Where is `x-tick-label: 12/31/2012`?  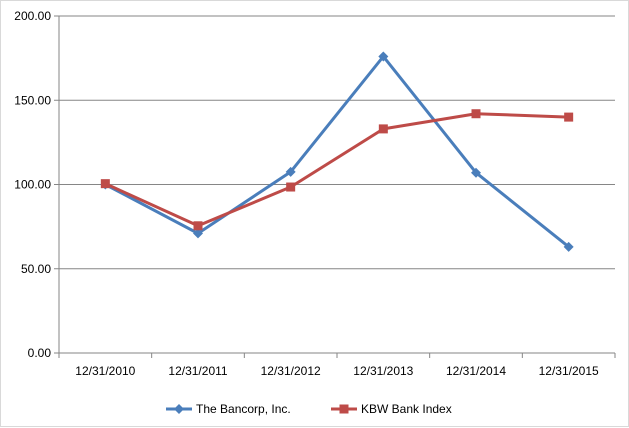 x-tick-label: 12/31/2012 is located at coordinates (291, 371).